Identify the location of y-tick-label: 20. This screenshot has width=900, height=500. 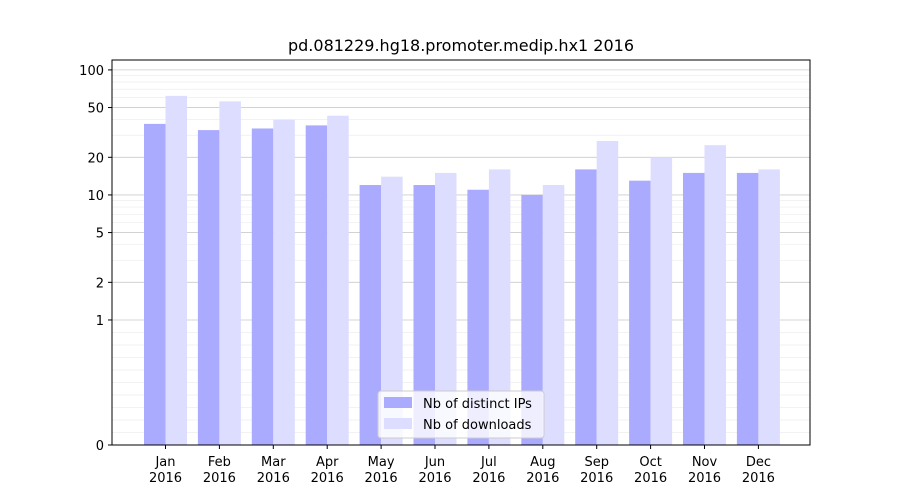
(95, 158).